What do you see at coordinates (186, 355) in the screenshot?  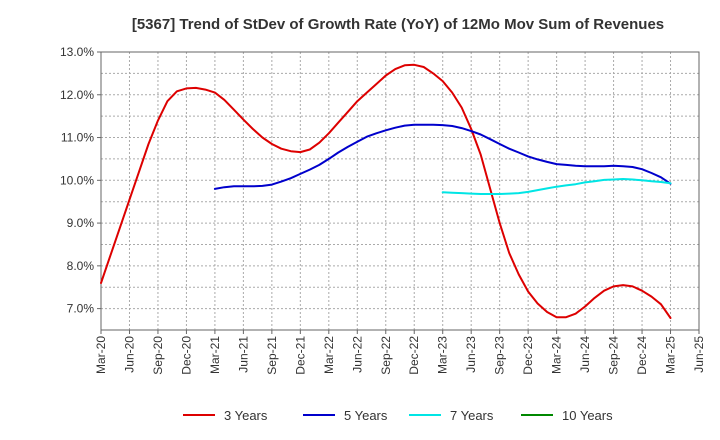 I see `x-tick-label: Dec-20` at bounding box center [186, 355].